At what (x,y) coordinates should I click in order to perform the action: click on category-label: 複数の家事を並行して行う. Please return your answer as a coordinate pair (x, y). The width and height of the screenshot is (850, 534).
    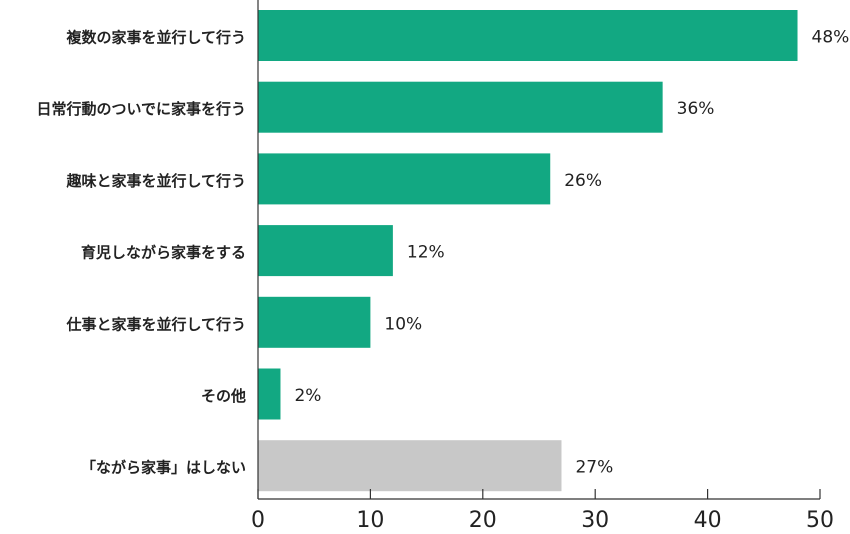
    Looking at the image, I should click on (155, 38).